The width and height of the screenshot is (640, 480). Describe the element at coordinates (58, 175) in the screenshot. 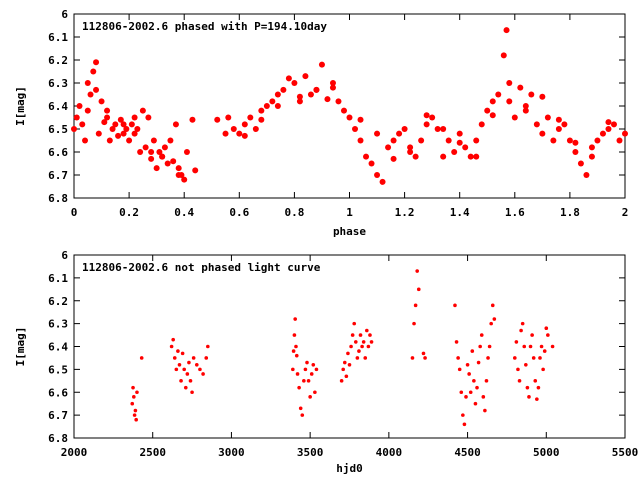

I see `phased-y-tick-label: 6.7` at that location.